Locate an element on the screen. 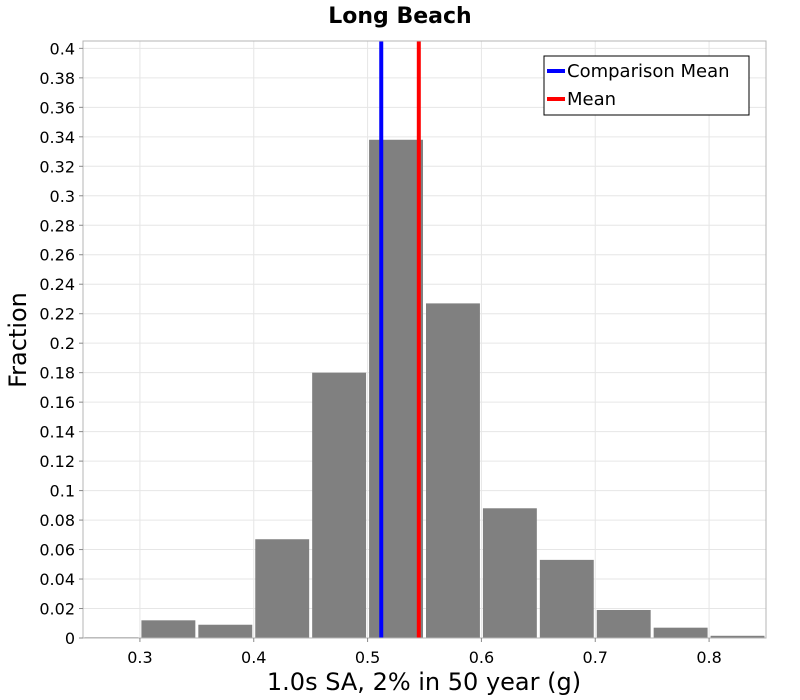 The height and width of the screenshot is (700, 800). x-axis-ticks: 0.3 0.4 0.5 0.6 0.7 0.8 is located at coordinates (424, 652).